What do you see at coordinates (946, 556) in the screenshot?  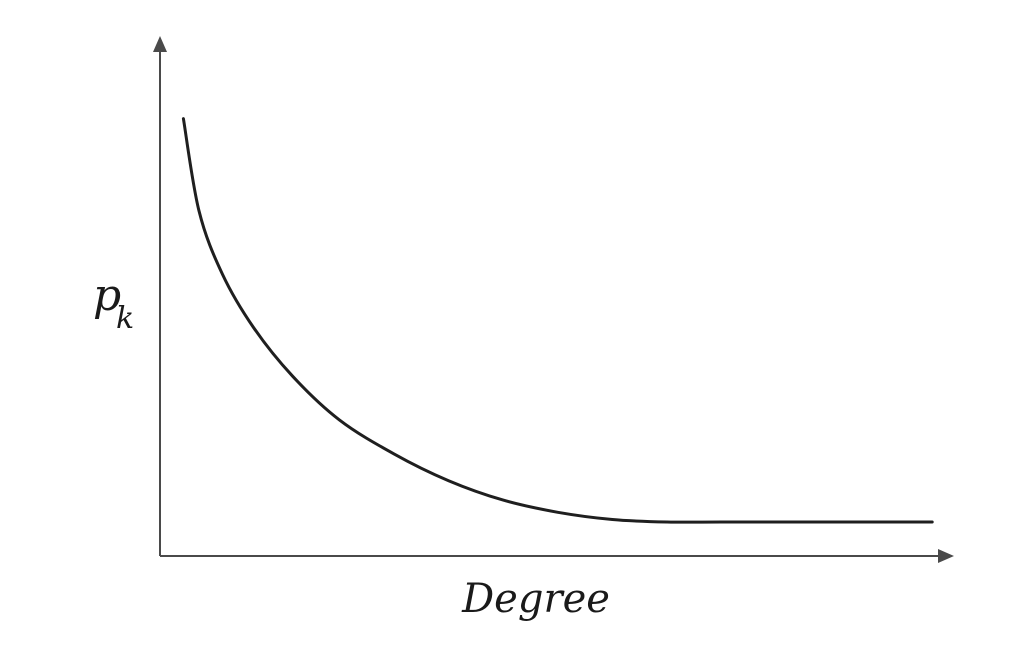 I see `x-axis-arrow` at bounding box center [946, 556].